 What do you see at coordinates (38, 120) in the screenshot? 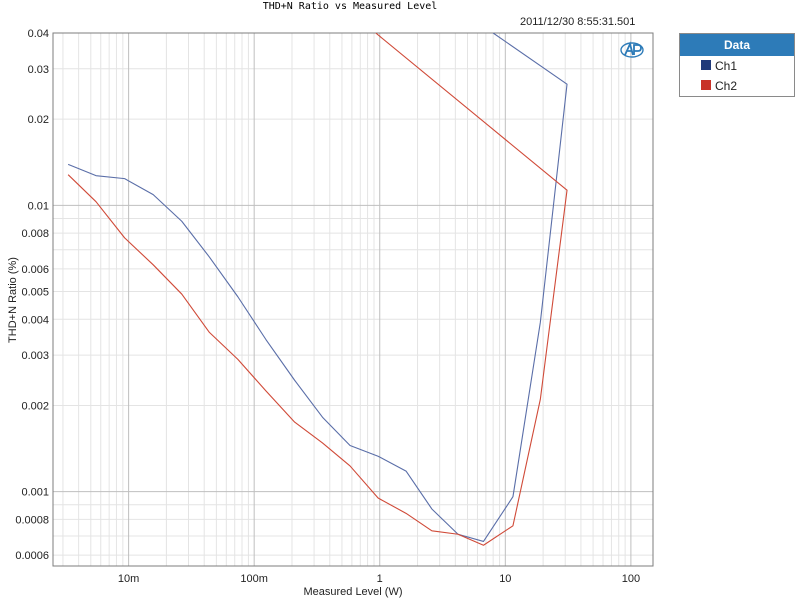
I see `y-tick-label: 0.02` at bounding box center [38, 120].